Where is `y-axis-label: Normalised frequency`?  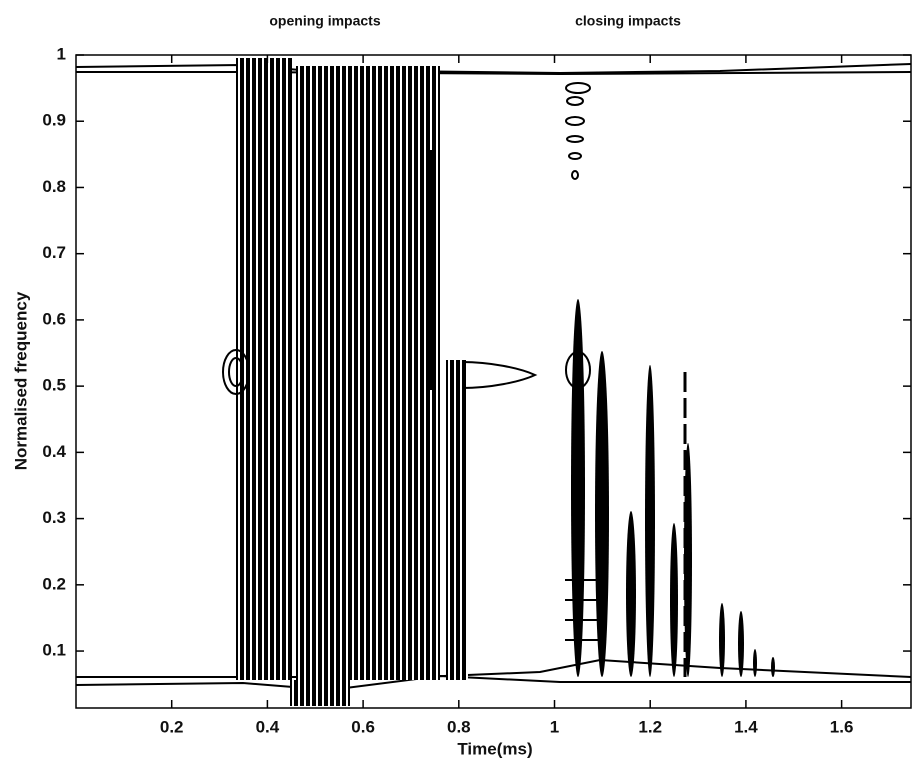
y-axis-label: Normalised frequency is located at coordinates (20, 380).